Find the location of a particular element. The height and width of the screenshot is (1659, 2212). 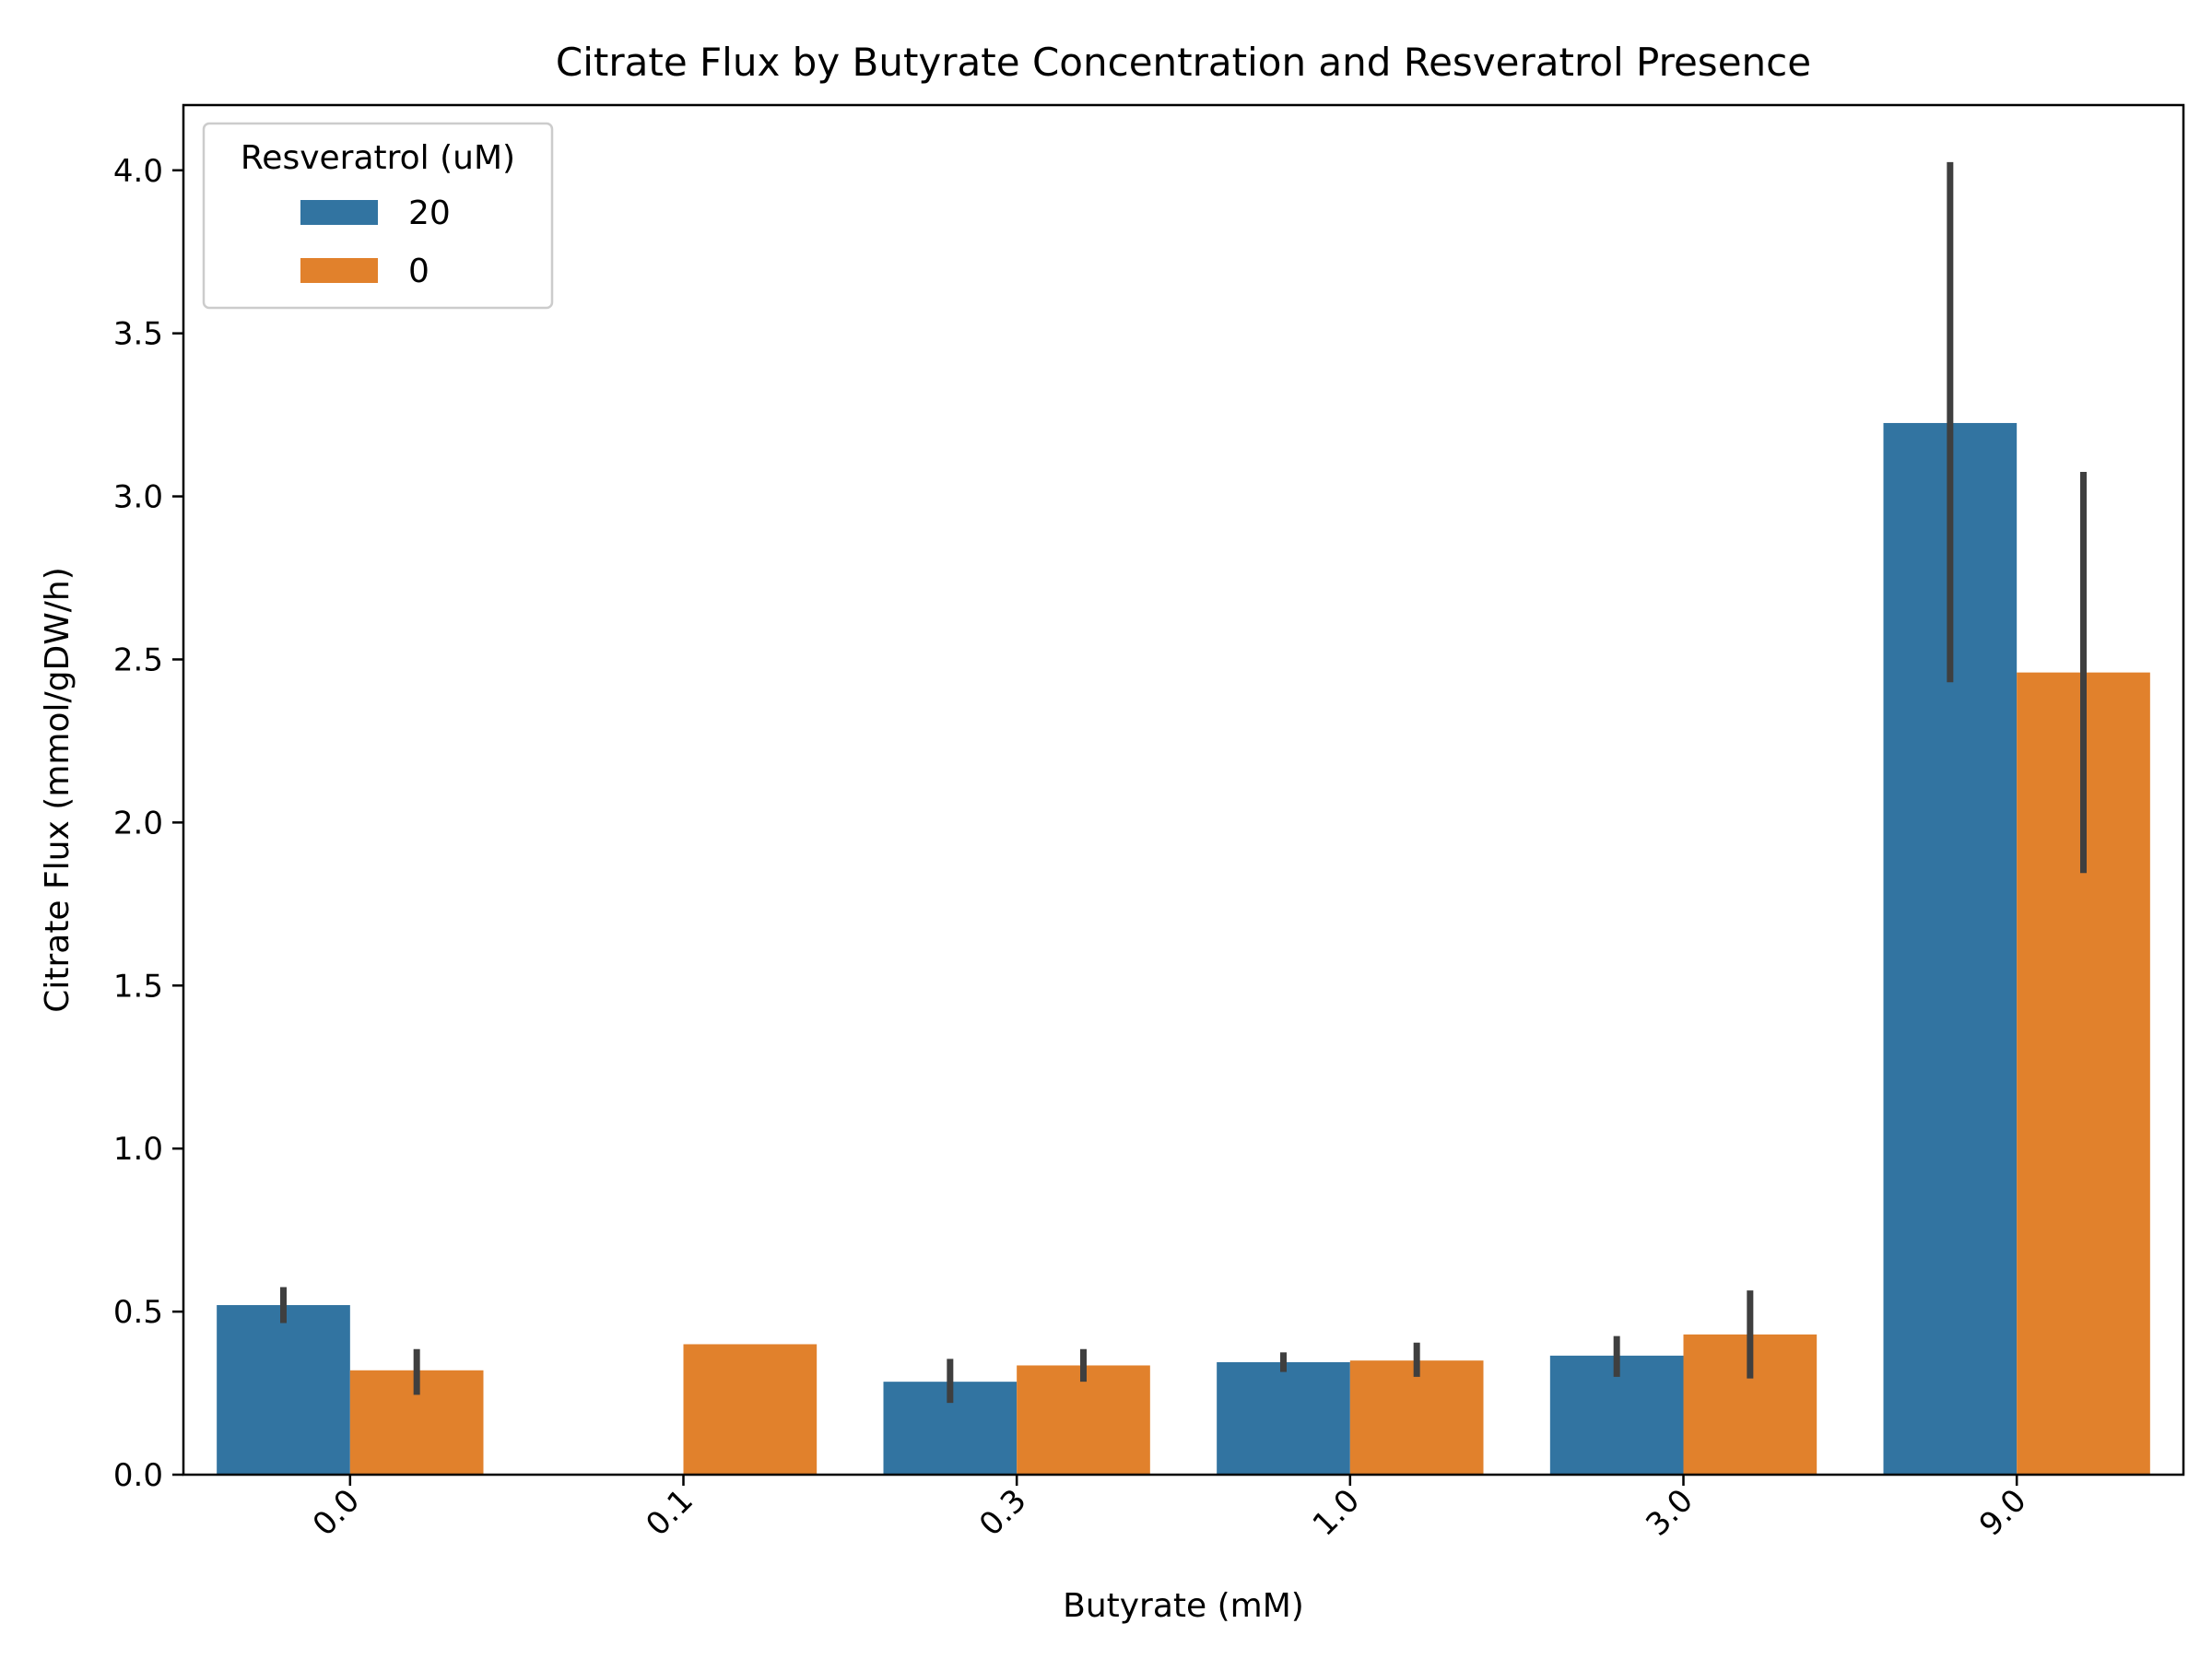

y-tick-label: 3.5 is located at coordinates (138, 334).